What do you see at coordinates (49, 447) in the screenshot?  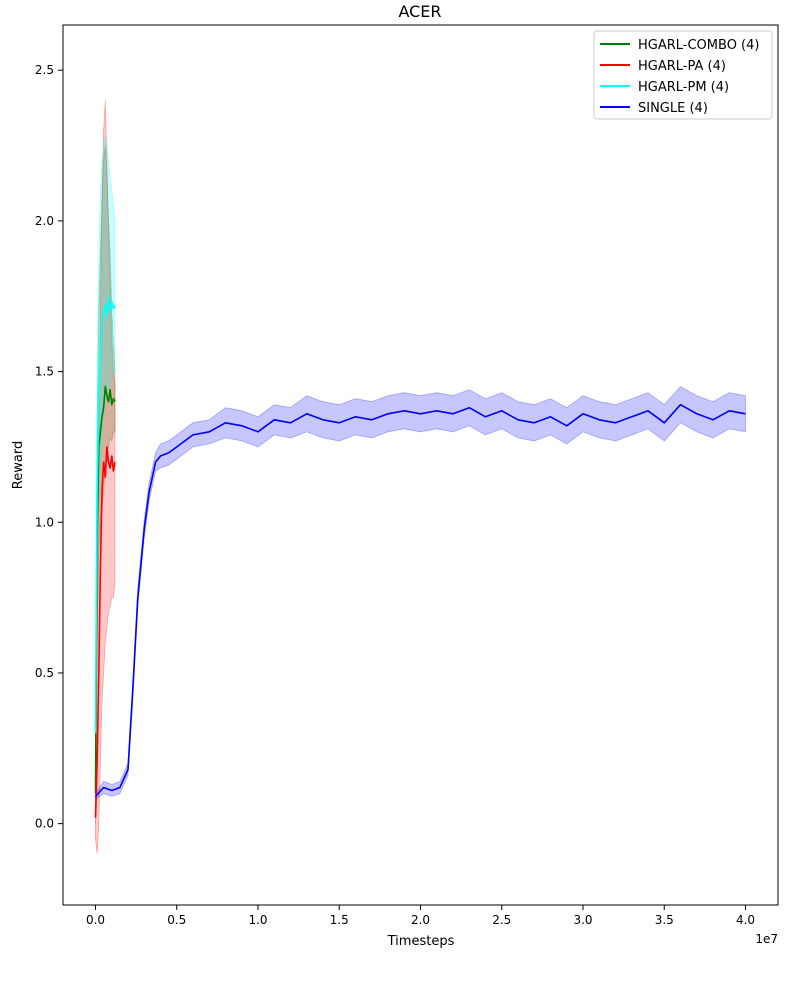 I see `y-axis-ticks: 0.0 0.5 1.0 1.5 2.0 2.5` at bounding box center [49, 447].